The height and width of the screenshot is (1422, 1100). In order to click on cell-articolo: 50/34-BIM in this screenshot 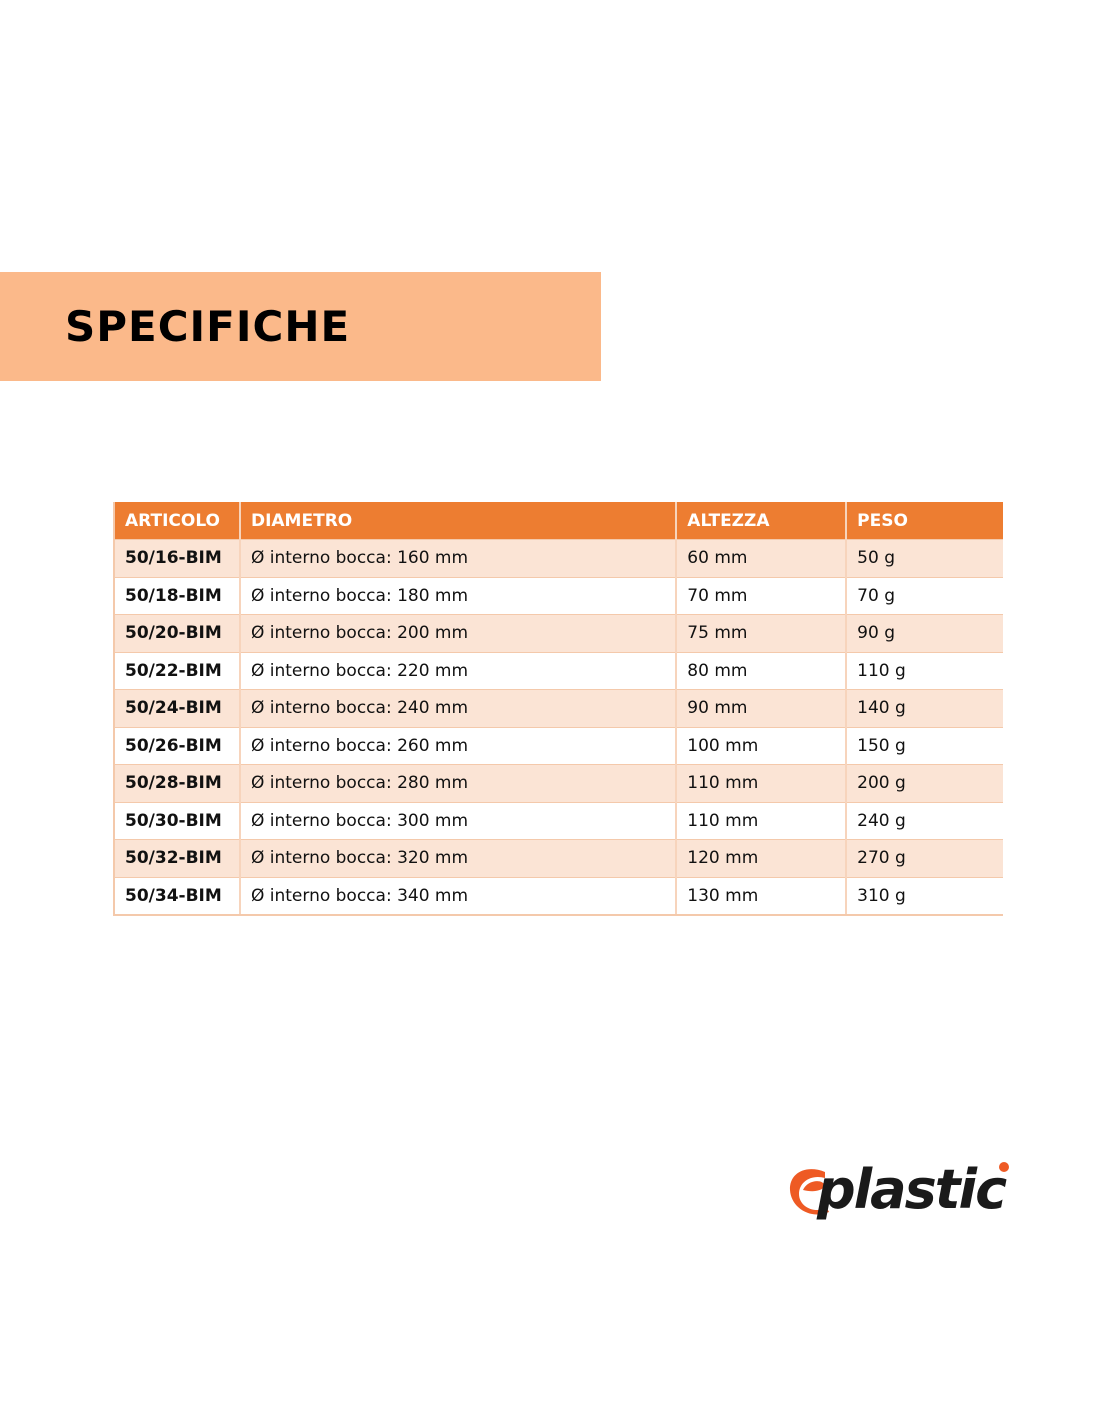, I will do `click(177, 896)`.